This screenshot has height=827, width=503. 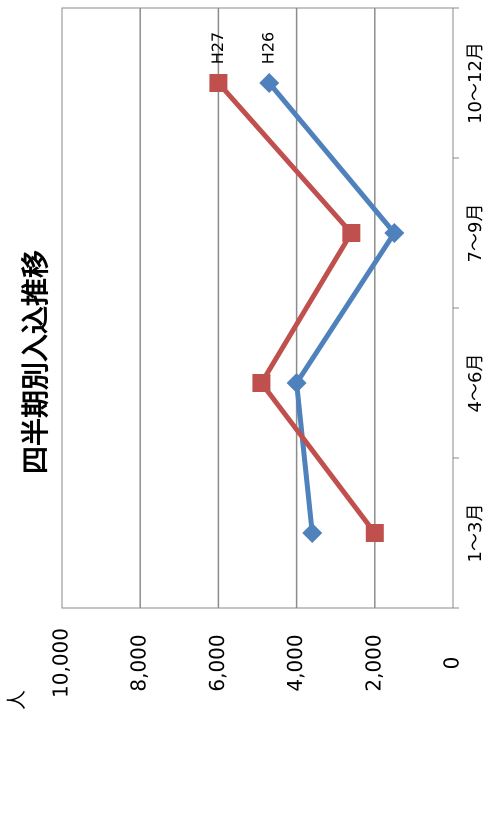 I want to click on y-tick-label: 0, so click(x=452, y=663).